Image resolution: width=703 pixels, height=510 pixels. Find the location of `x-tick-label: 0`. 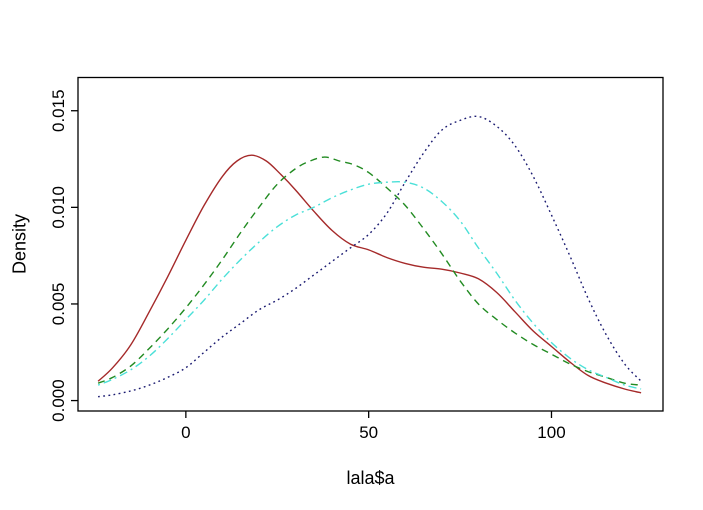

x-tick-label: 0 is located at coordinates (185, 432).